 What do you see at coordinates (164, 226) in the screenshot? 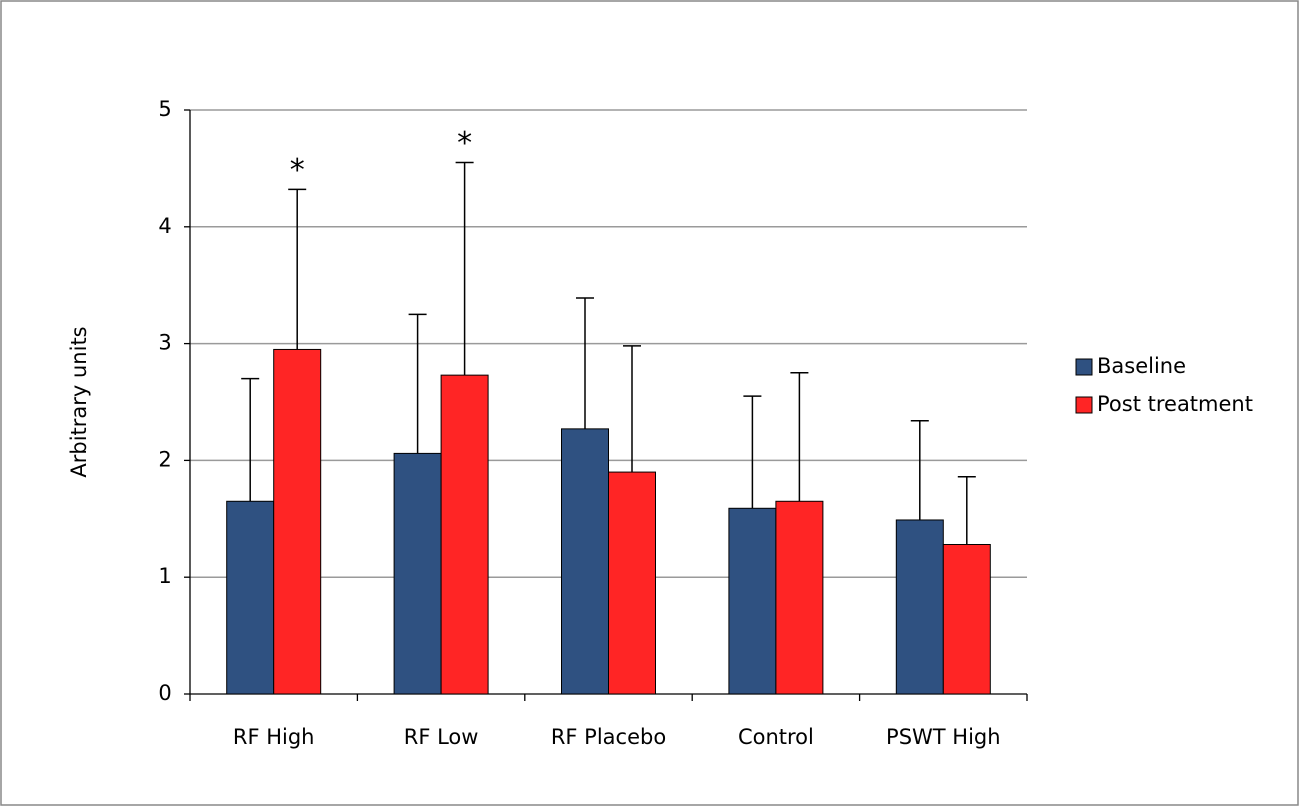
I see `y-tick-label: 4` at bounding box center [164, 226].